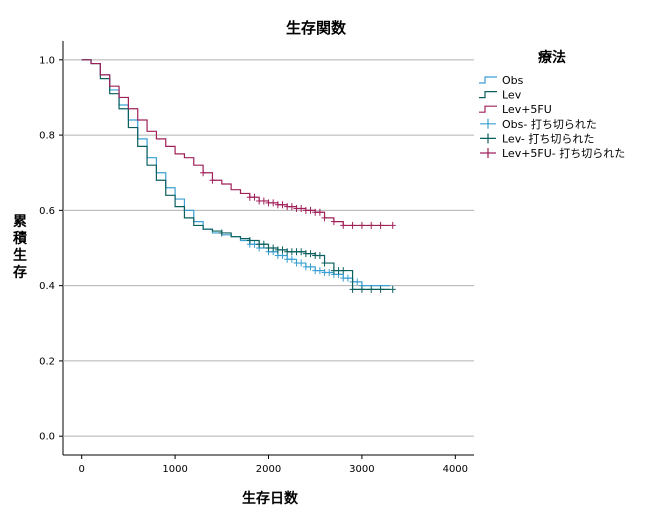 The width and height of the screenshot is (646, 521). Describe the element at coordinates (563, 153) in the screenshot. I see `legend-entry-label: Lev+5FU- 打ち切られた` at that location.